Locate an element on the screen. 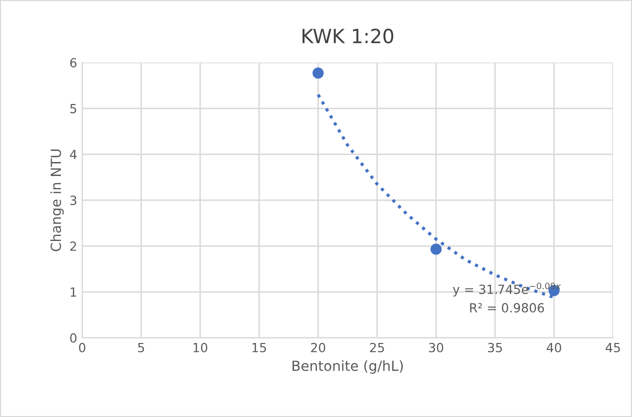 The width and height of the screenshot is (632, 417). y-tick-label: 0 is located at coordinates (73, 338).